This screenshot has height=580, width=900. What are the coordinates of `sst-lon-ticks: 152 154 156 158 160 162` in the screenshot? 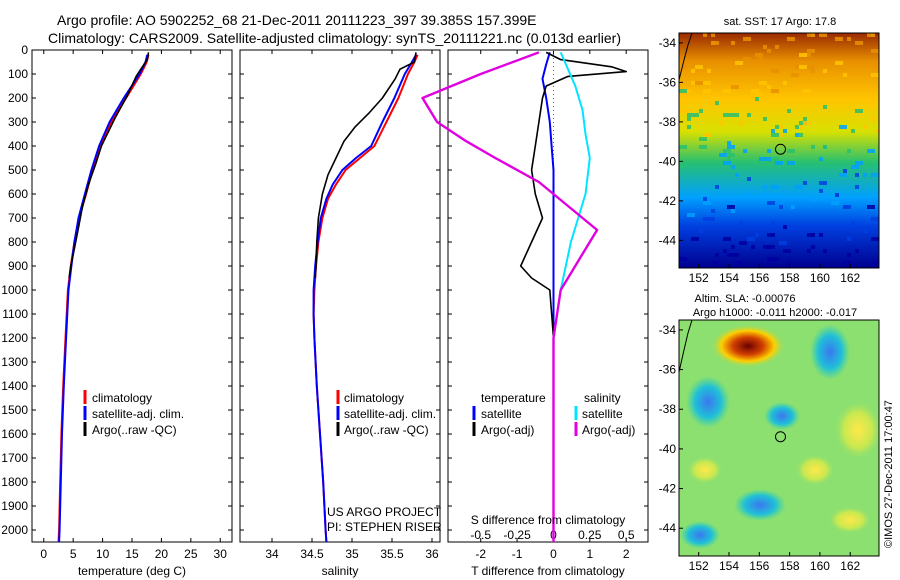 It's located at (775, 274).